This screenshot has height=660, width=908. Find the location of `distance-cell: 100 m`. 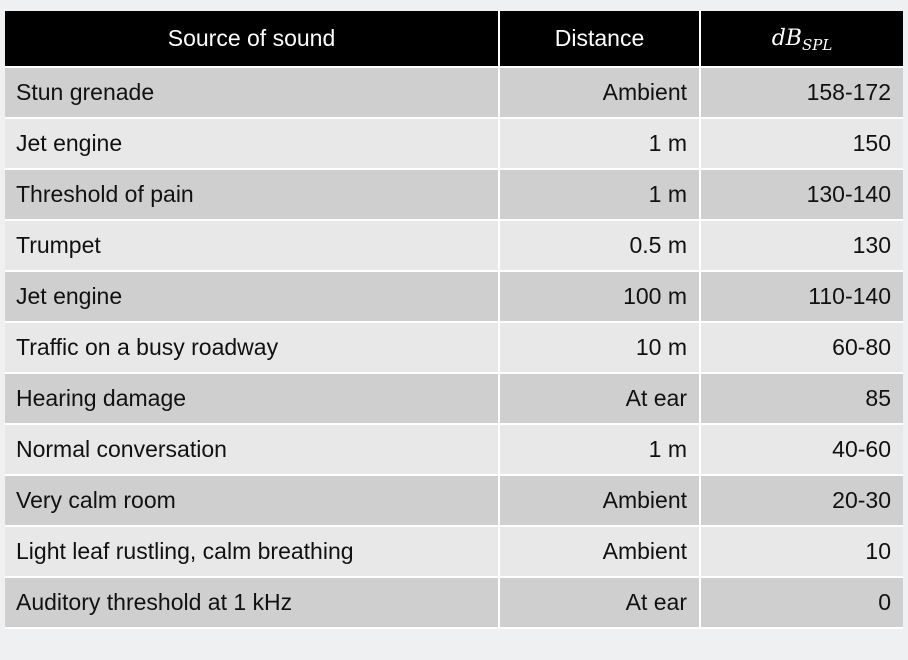

distance-cell: 100 m is located at coordinates (600, 297).